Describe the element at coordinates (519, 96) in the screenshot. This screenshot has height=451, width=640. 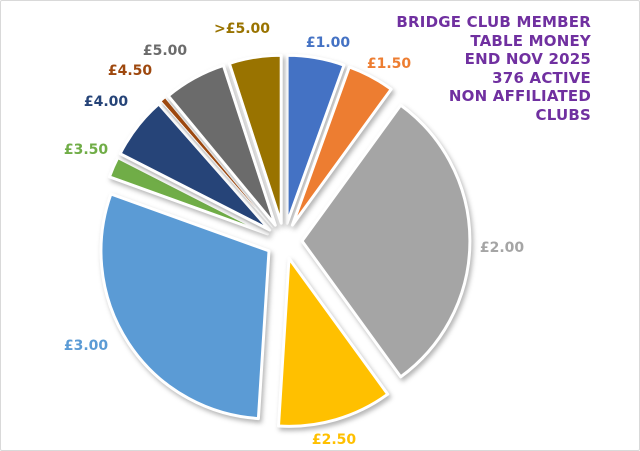
I see `chart-title-line-5: NON AFFILIATED` at that location.